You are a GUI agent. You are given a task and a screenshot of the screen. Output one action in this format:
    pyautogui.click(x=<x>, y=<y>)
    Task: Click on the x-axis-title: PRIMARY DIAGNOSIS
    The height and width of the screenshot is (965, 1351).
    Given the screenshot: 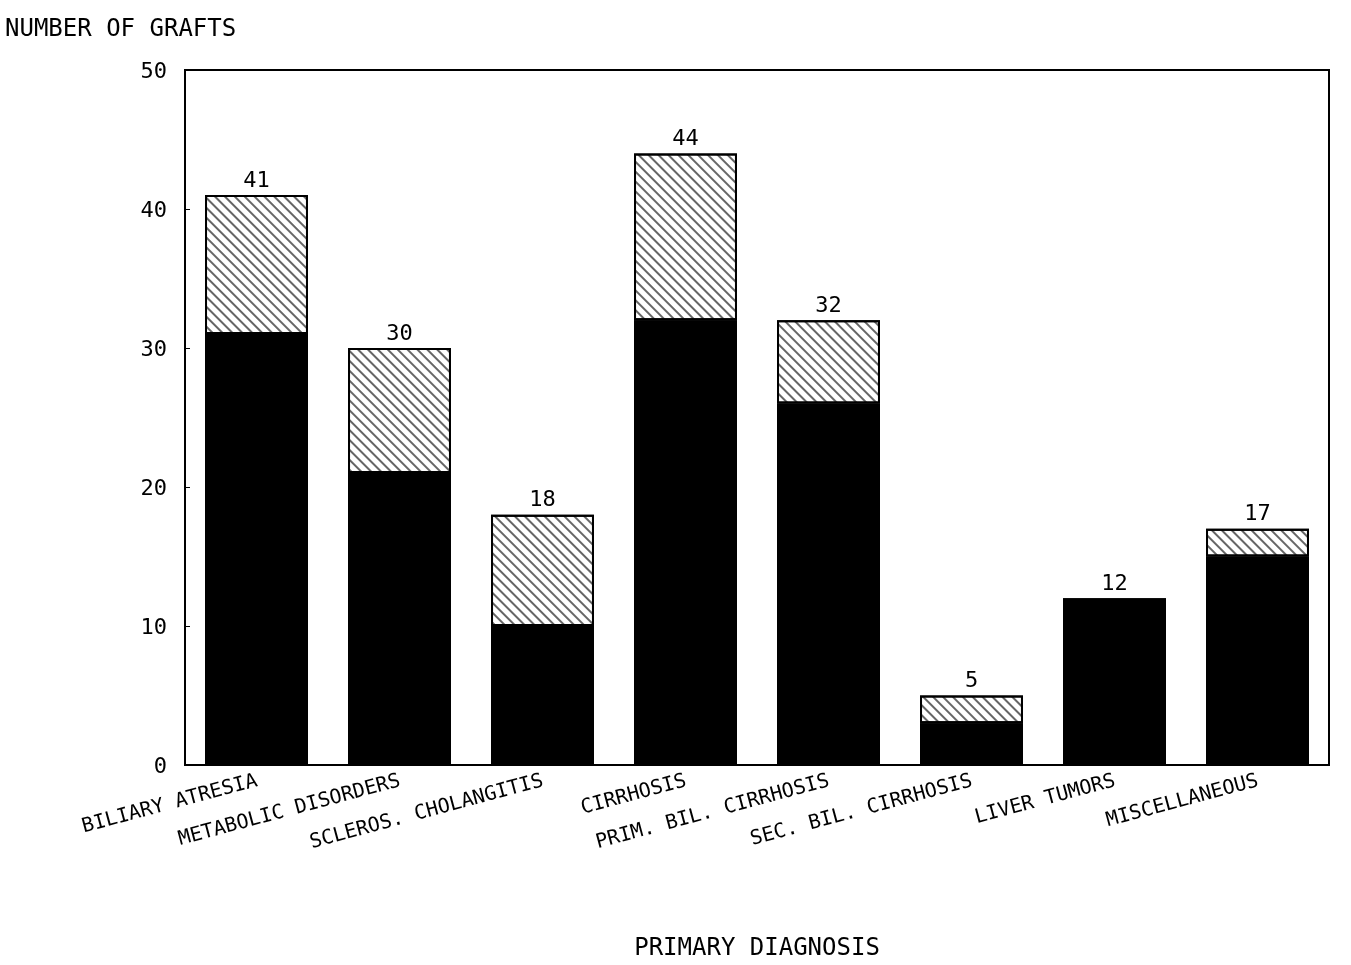 What is the action you would take?
    pyautogui.click(x=757, y=947)
    